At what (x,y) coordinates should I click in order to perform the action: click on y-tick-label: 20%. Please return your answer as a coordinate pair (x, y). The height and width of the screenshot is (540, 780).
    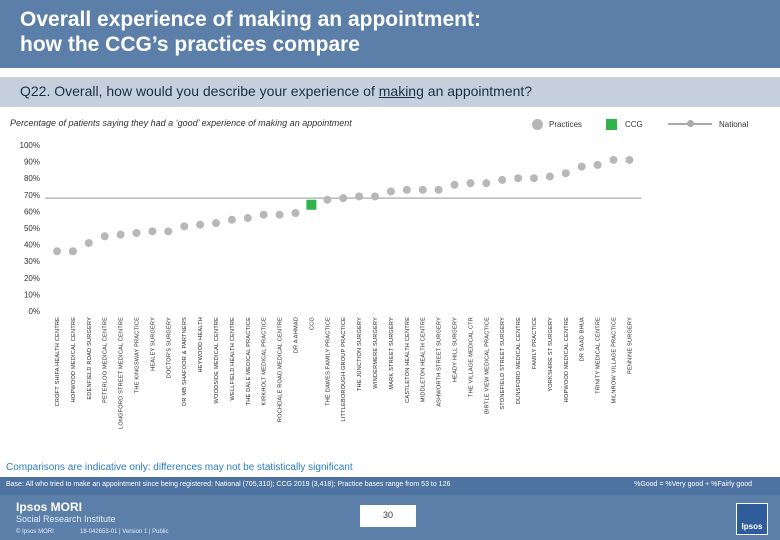
    Looking at the image, I should click on (32, 278).